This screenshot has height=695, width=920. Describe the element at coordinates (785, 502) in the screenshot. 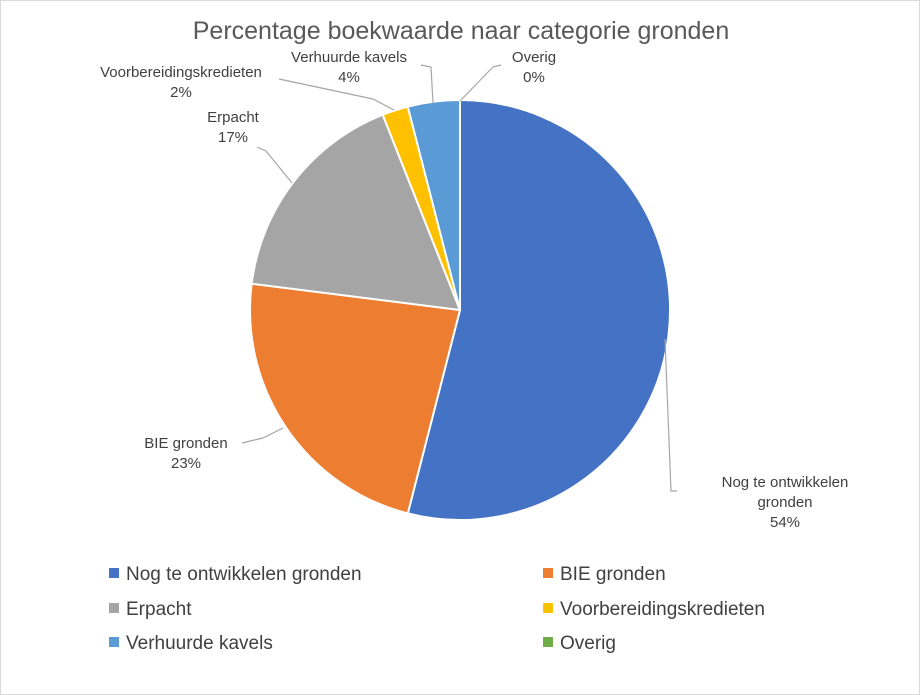

I see `data-label-nog-te-ontwikkelen-gronden: Nog te ontwikkelen gronden 54%` at that location.